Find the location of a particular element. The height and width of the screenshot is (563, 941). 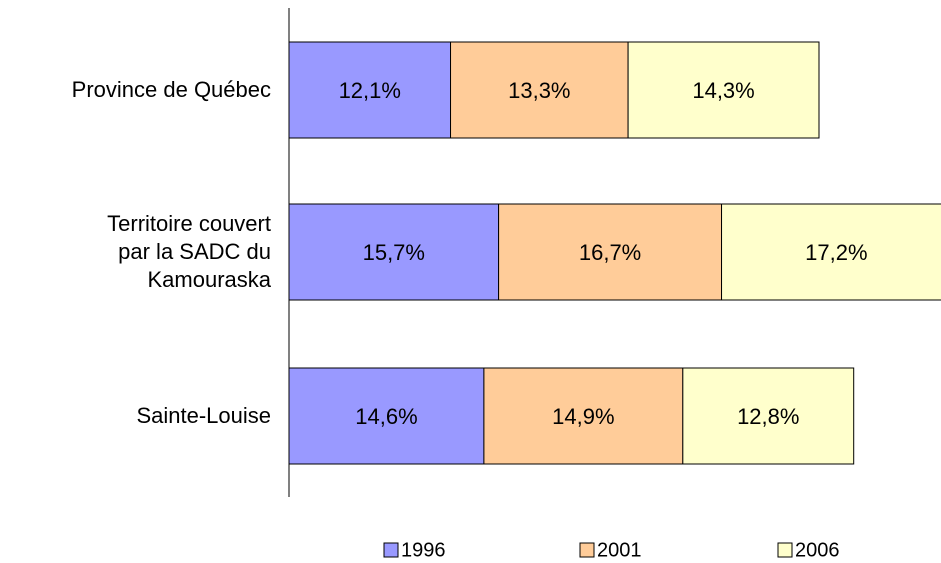

value-label: 14,6% is located at coordinates (386, 416).